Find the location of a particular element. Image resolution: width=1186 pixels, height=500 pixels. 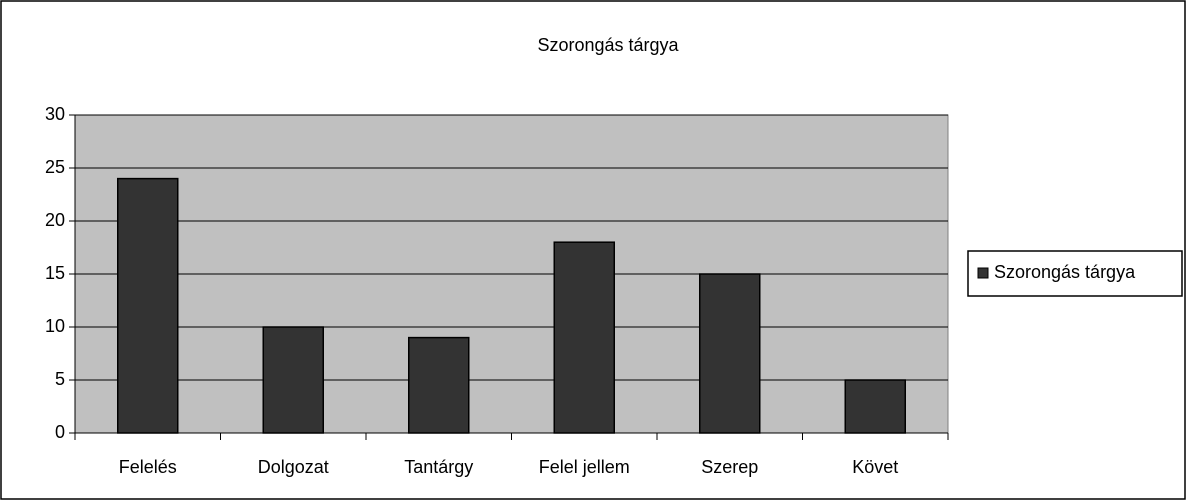

y-tick-label: 0 is located at coordinates (60, 432).